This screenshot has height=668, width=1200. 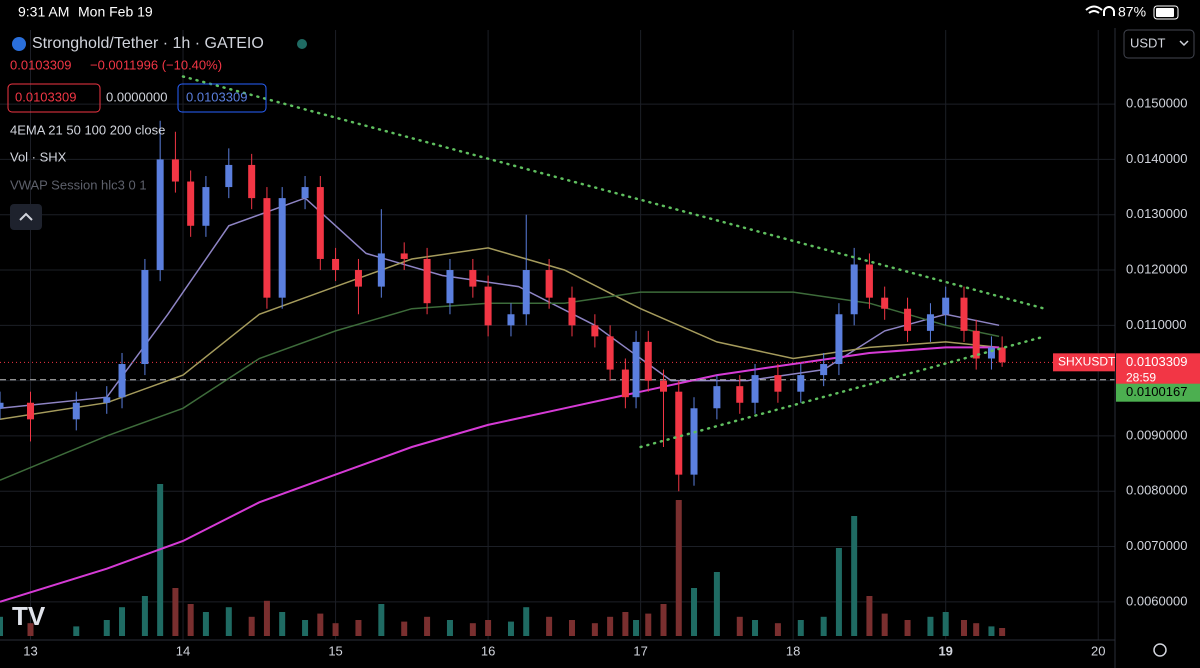 I want to click on x-tick-label: 19, so click(x=945, y=650).